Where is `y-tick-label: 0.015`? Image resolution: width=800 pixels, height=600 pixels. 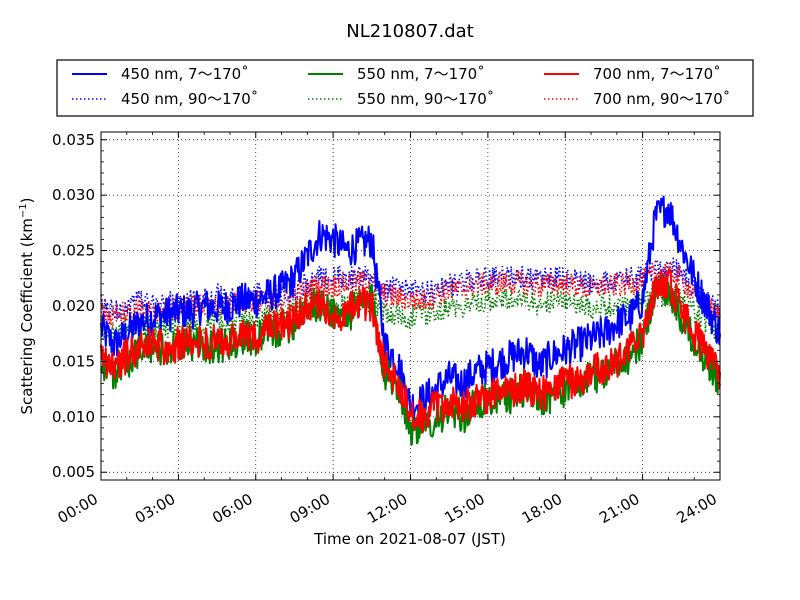
y-tick-label: 0.015 is located at coordinates (73, 361).